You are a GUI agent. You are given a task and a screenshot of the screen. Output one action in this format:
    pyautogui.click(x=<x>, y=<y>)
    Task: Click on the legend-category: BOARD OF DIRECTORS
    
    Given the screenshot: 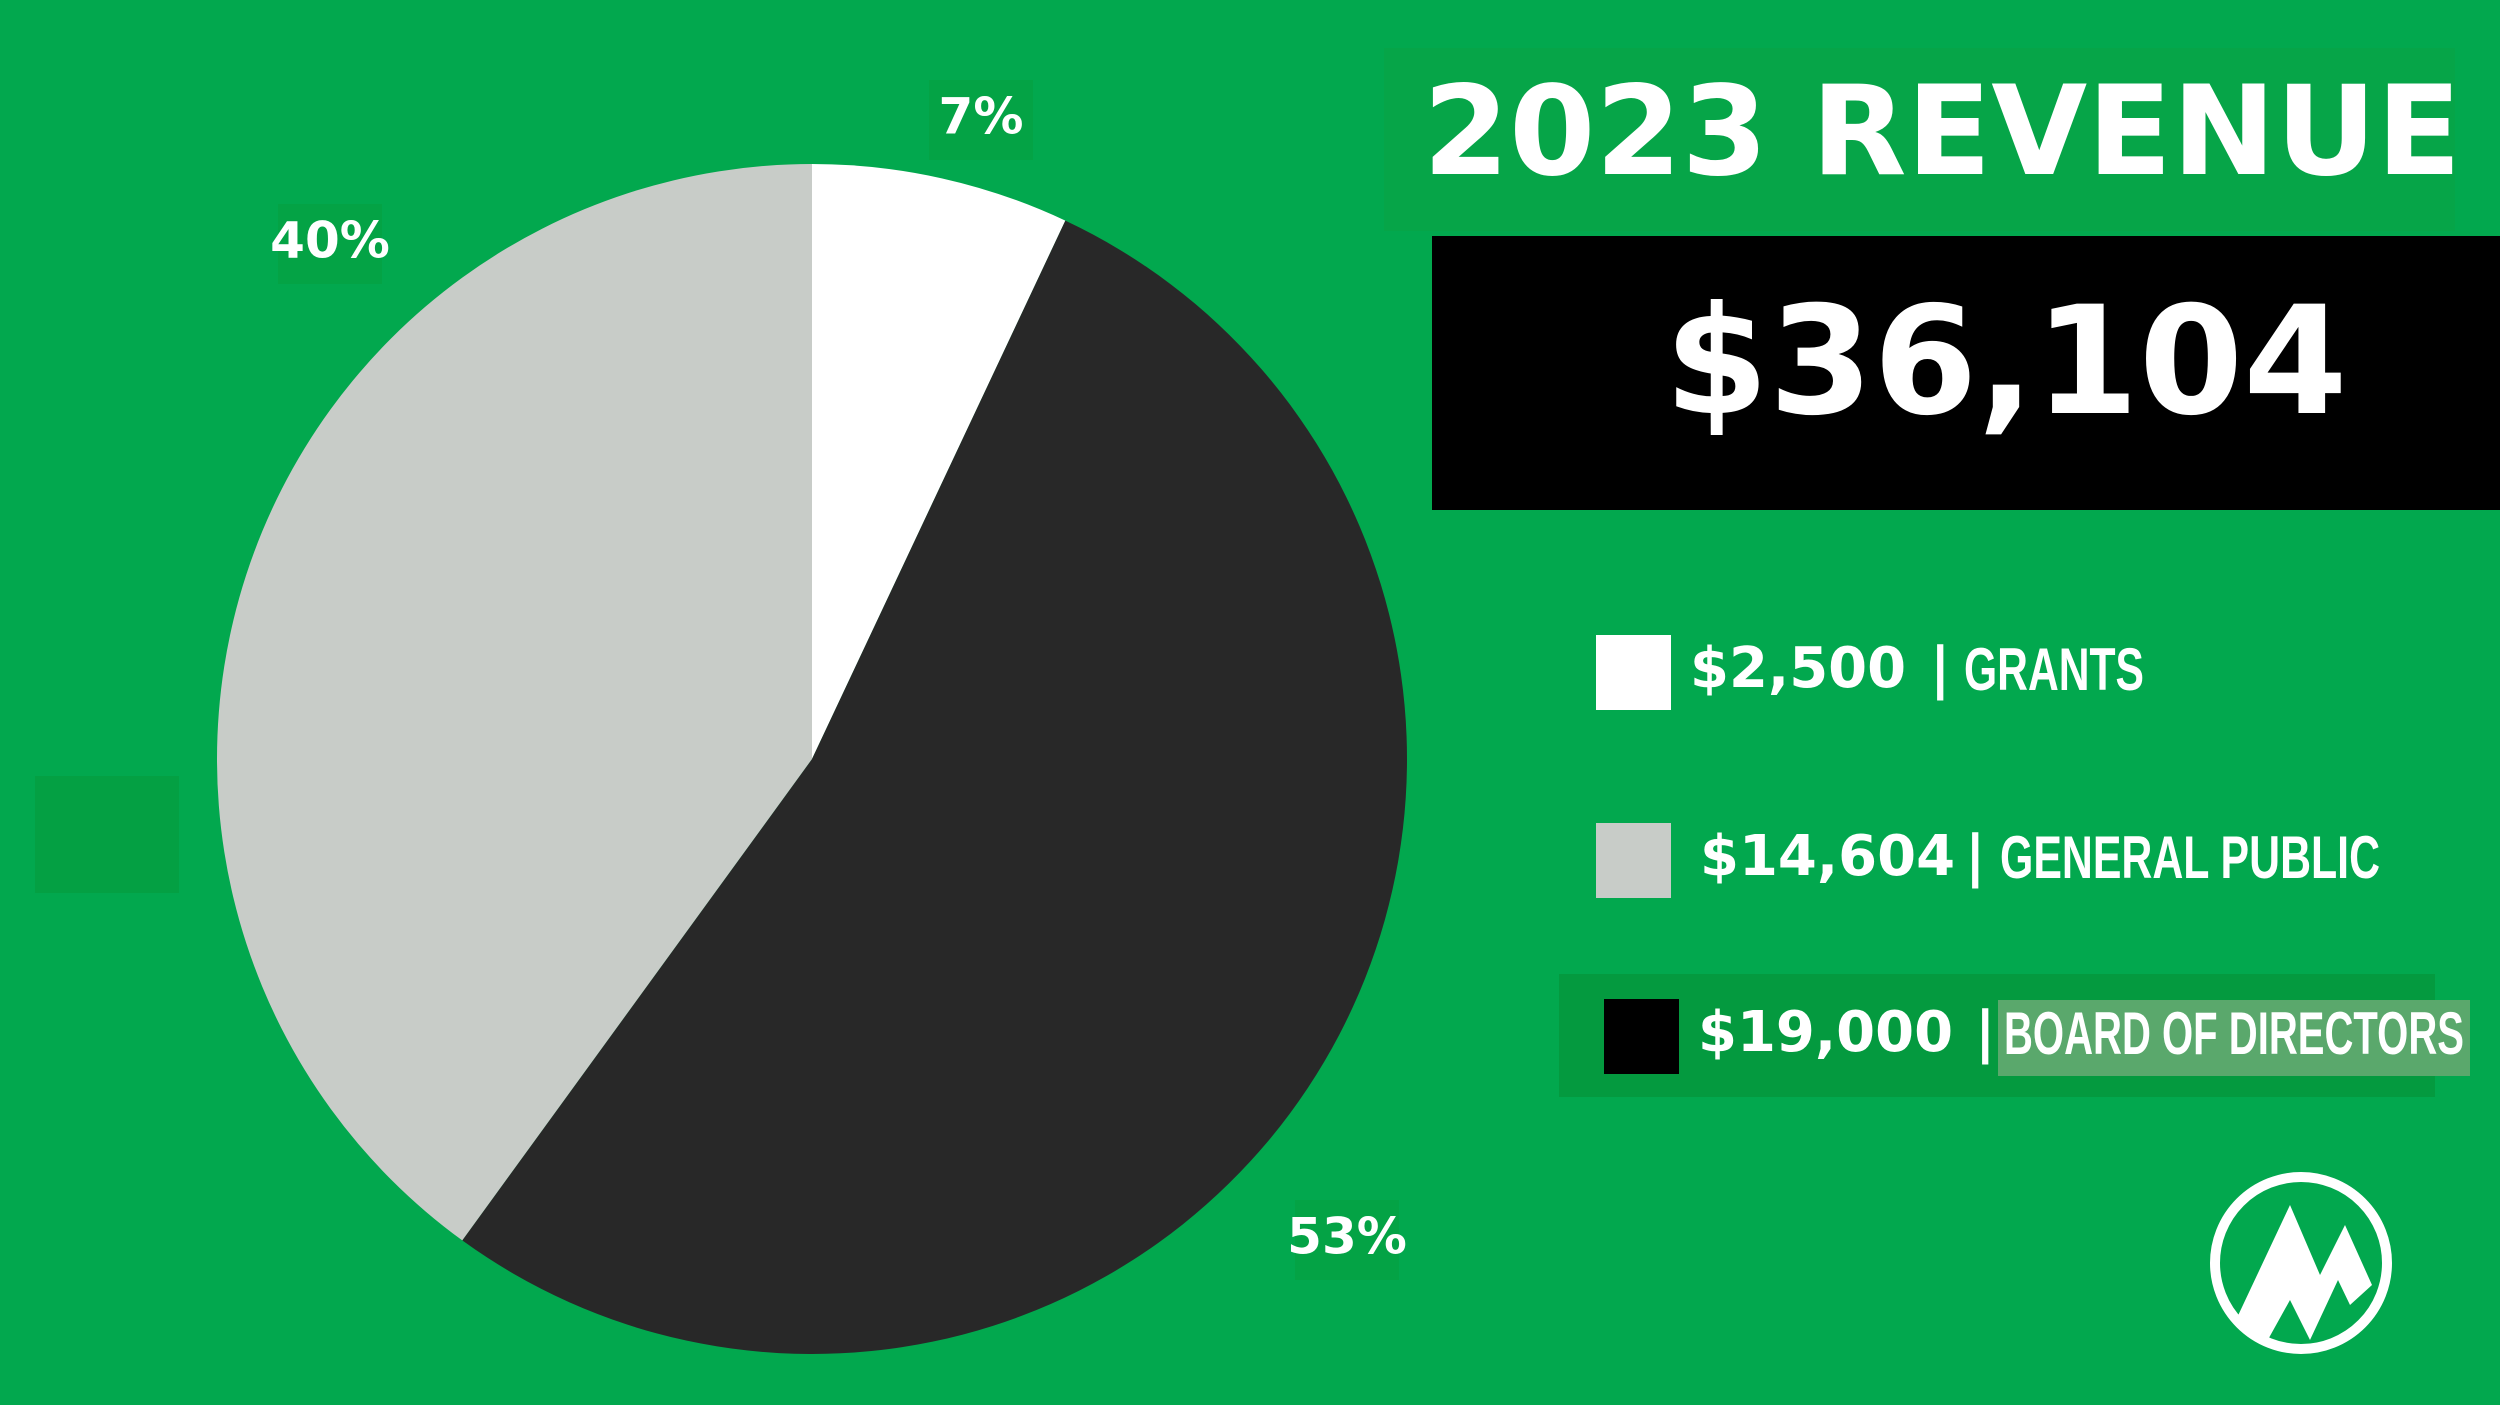 What is the action you would take?
    pyautogui.click(x=2234, y=1033)
    